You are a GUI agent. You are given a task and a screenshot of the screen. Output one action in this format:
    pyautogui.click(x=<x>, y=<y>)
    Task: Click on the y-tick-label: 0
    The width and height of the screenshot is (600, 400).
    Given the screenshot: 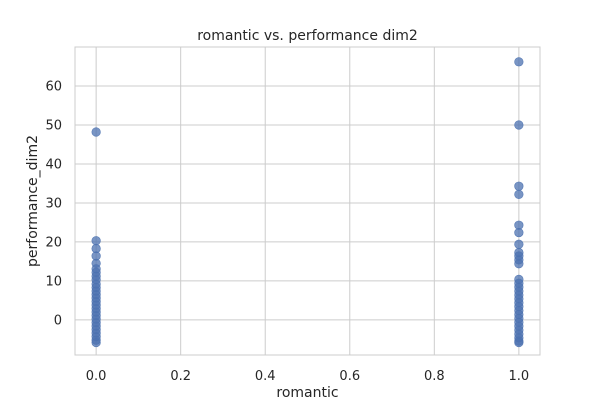 What is the action you would take?
    pyautogui.click(x=58, y=320)
    